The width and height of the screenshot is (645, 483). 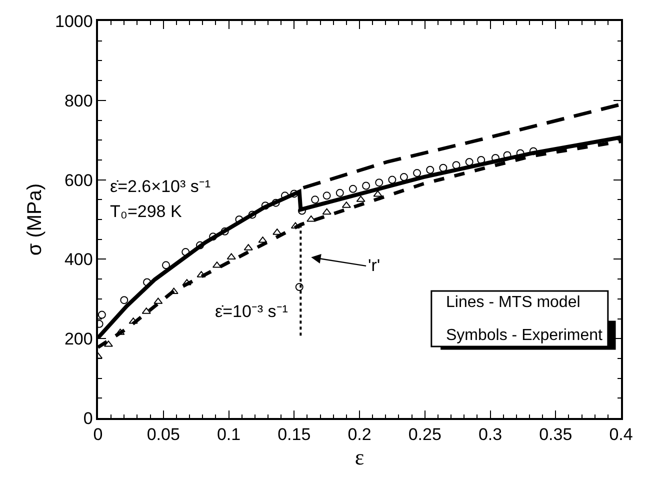 I want to click on annotation: T₀=298 K, so click(x=146, y=211).